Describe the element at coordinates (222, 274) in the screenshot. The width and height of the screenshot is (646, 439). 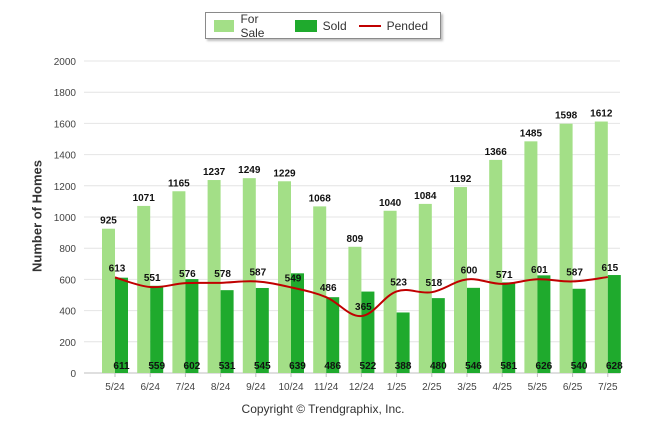
I see `data-label-pended: 578` at that location.